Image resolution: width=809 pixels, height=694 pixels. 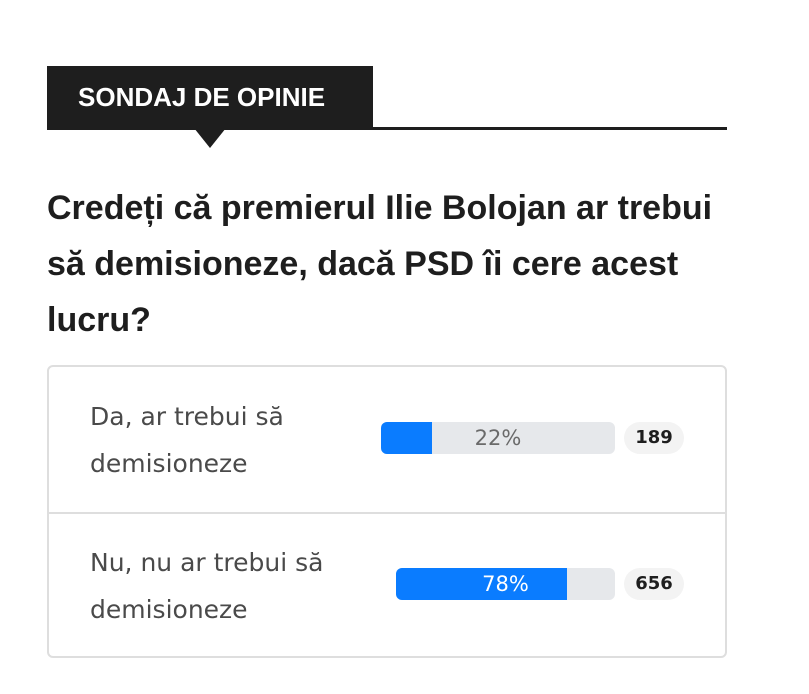 I want to click on vote-count: 656, so click(x=654, y=584).